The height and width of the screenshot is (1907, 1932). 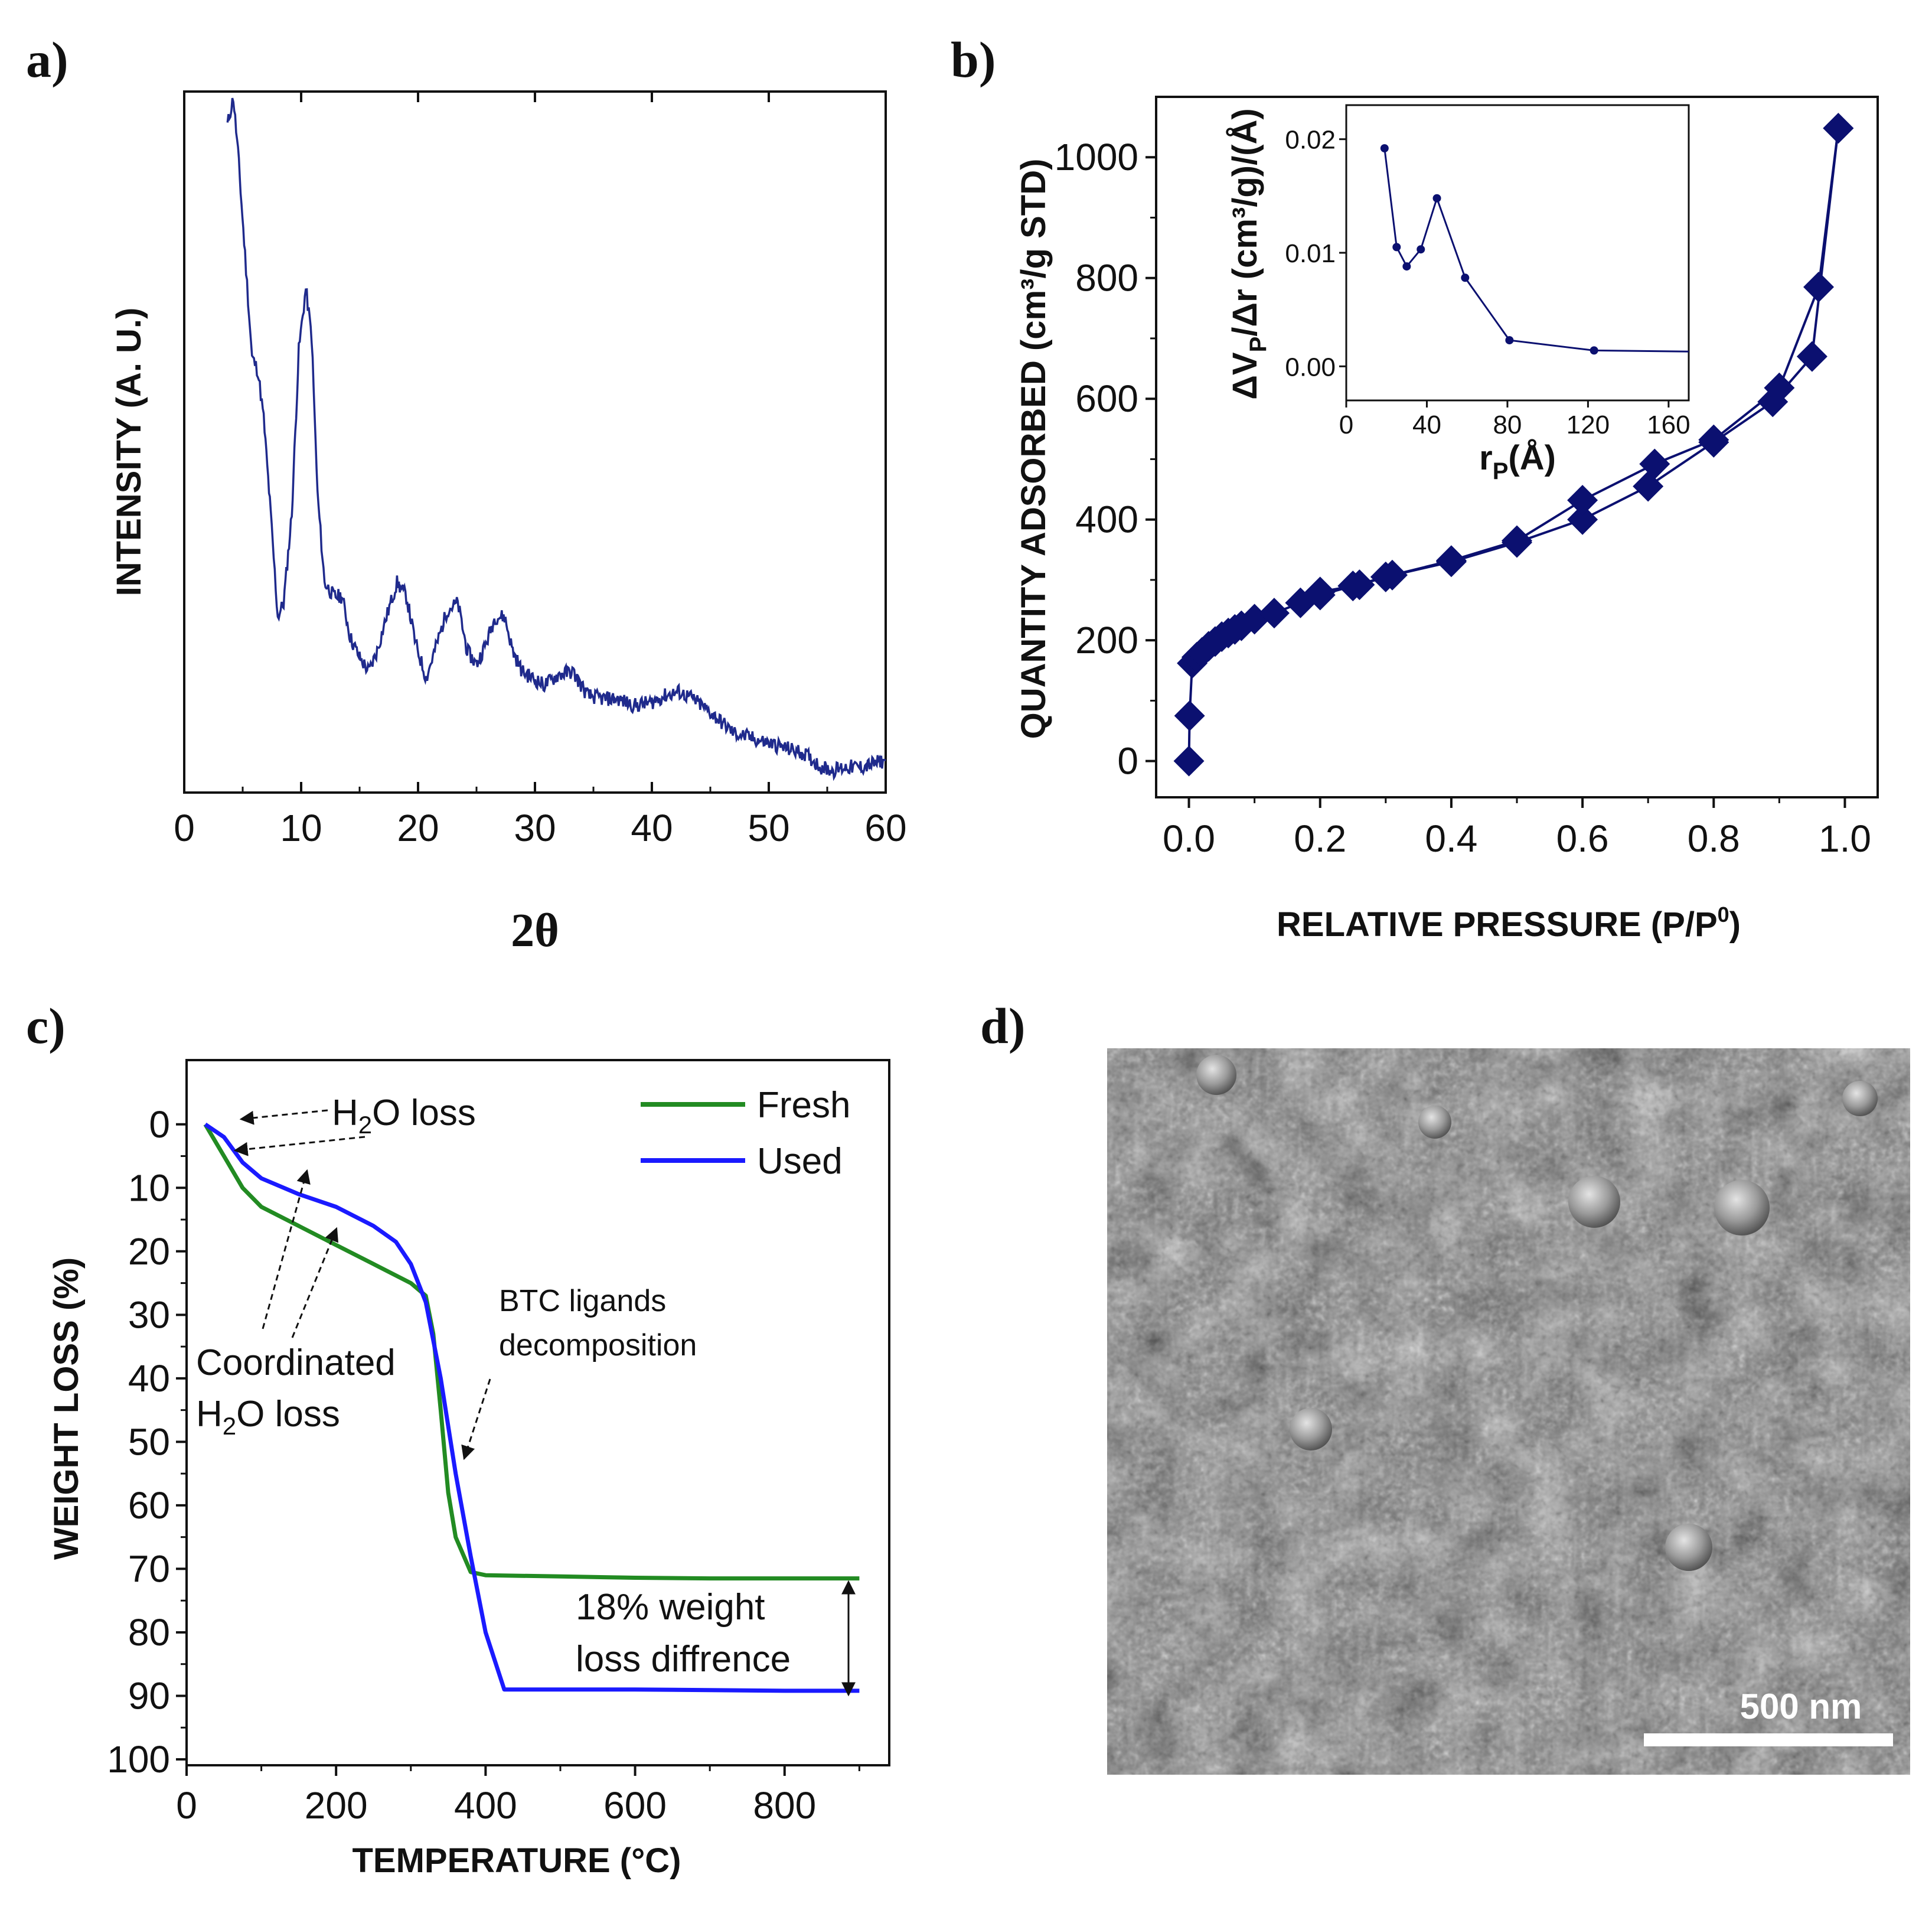 What do you see at coordinates (365, 1125) in the screenshot?
I see `annotation-h2o-sub: 2` at bounding box center [365, 1125].